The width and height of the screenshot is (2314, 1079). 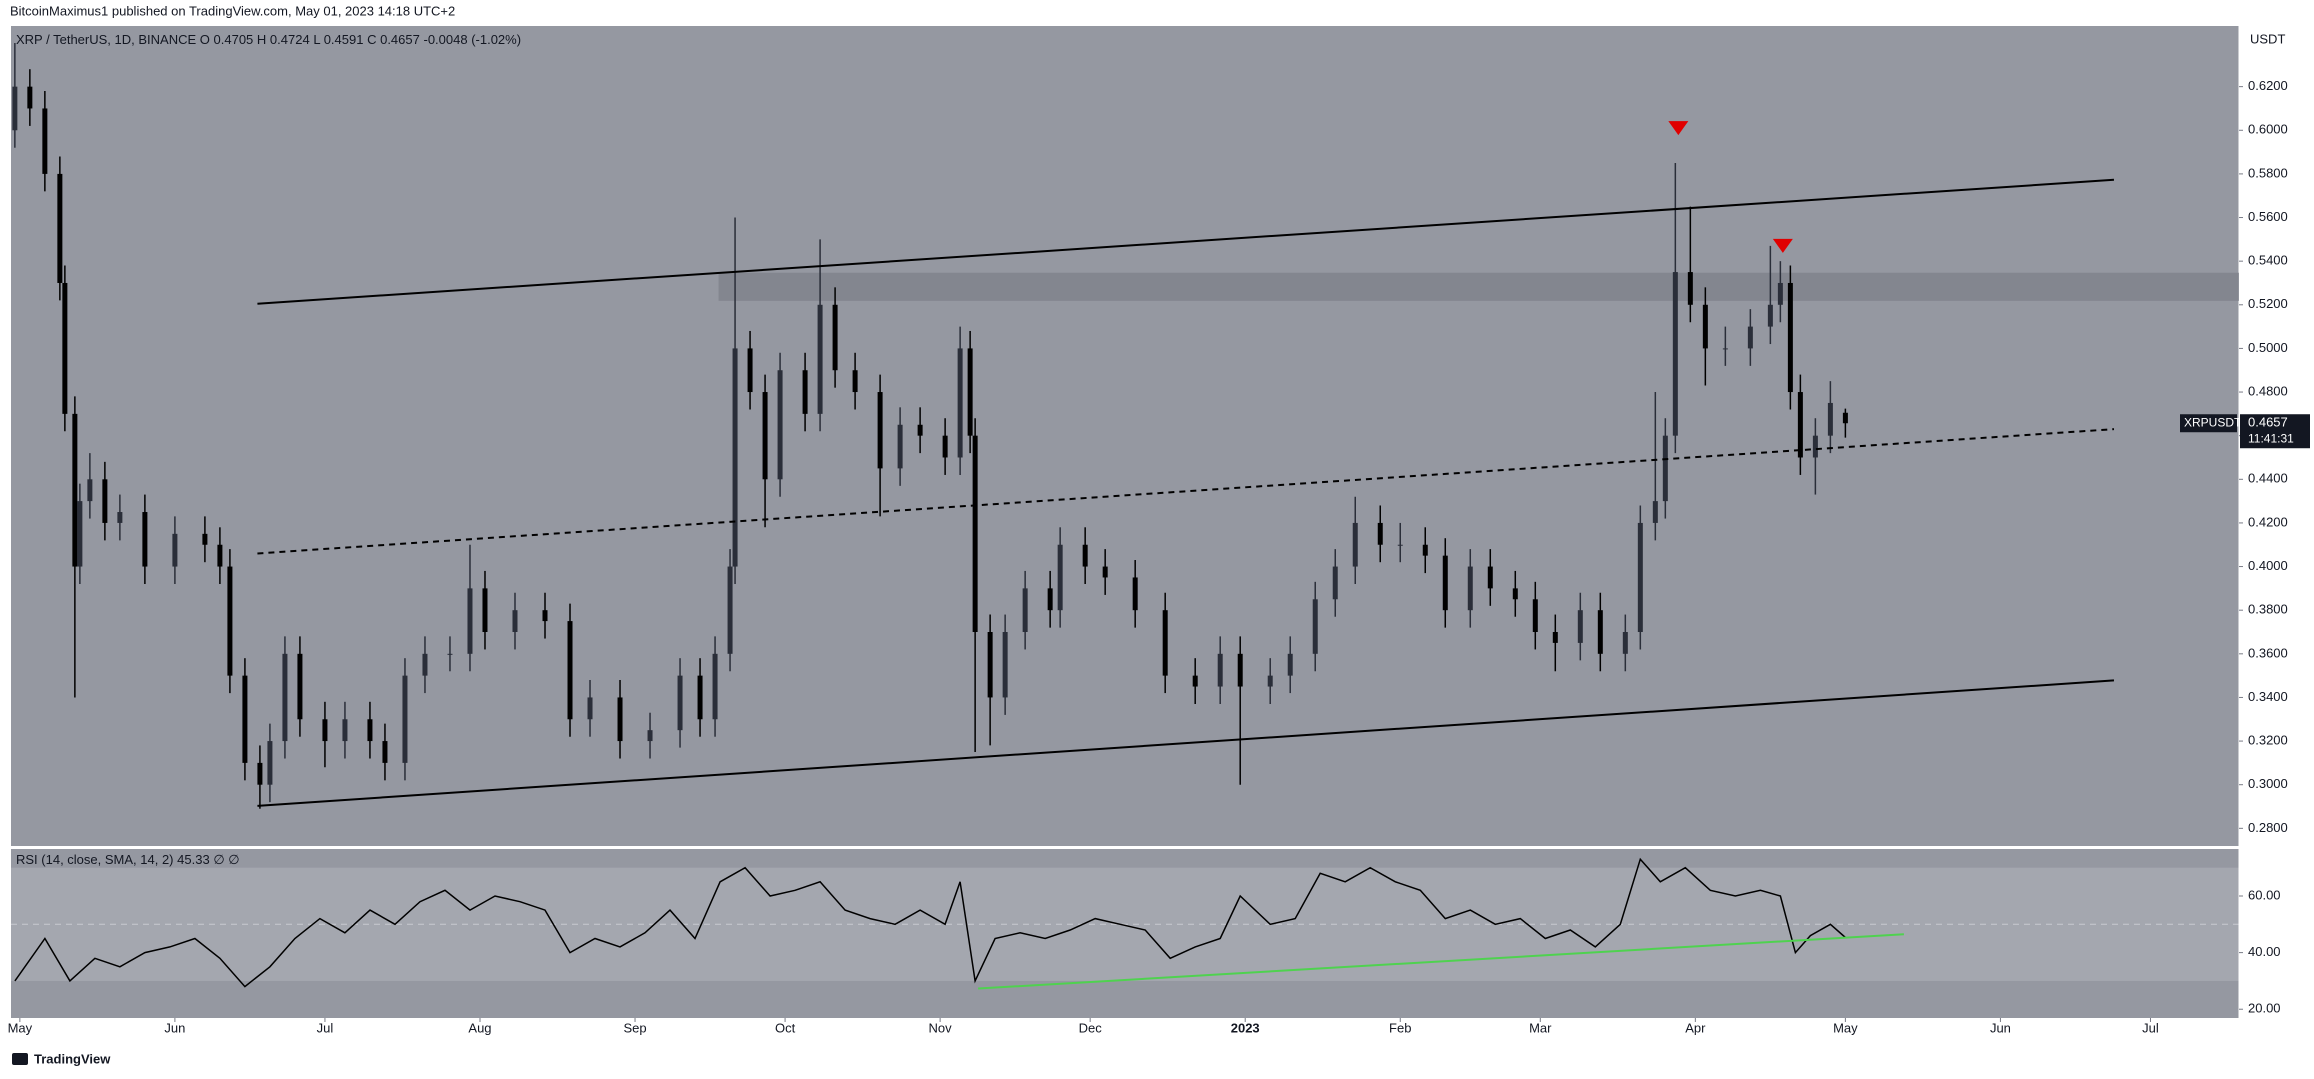 I want to click on y-tick-label: 0.4000, so click(x=2268, y=565).